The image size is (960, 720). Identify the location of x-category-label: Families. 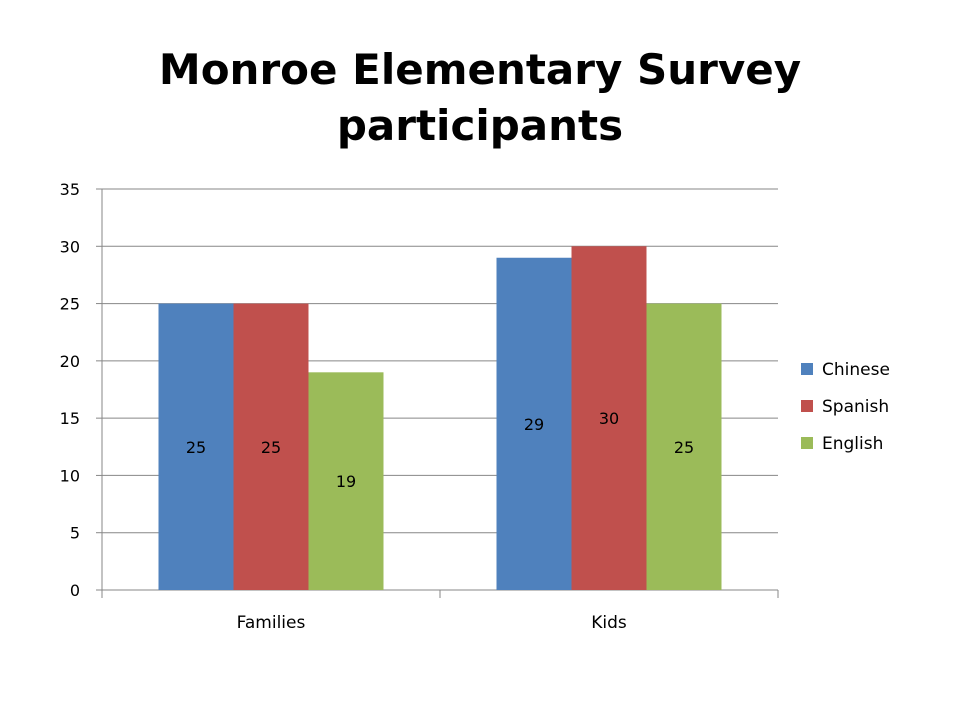
(271, 623).